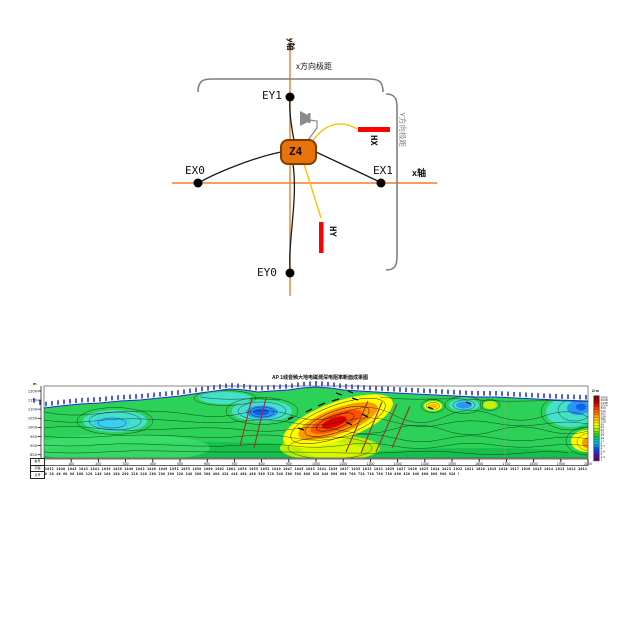 Image resolution: width=640 pixels, height=640 pixels. I want to click on wire-ex0, so click(240, 167).